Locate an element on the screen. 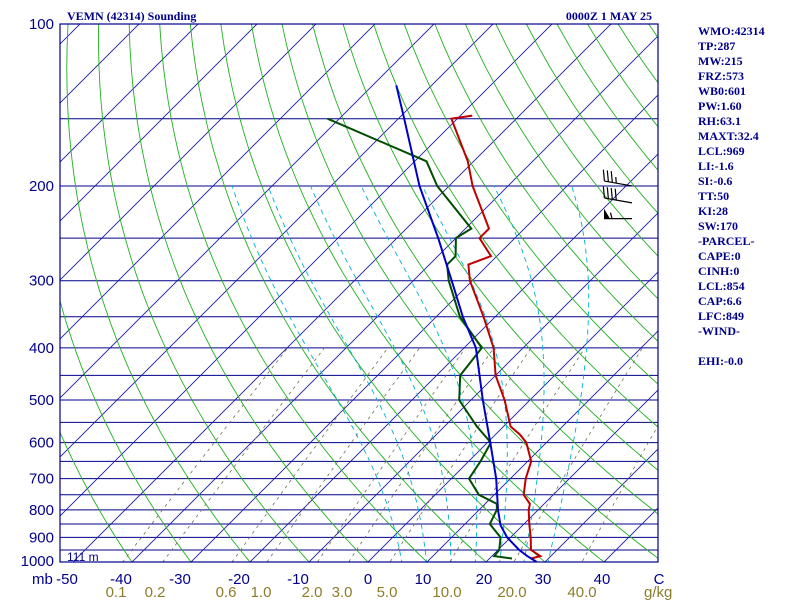  mixing-ratio-tick-label: 0.6 is located at coordinates (226, 592).